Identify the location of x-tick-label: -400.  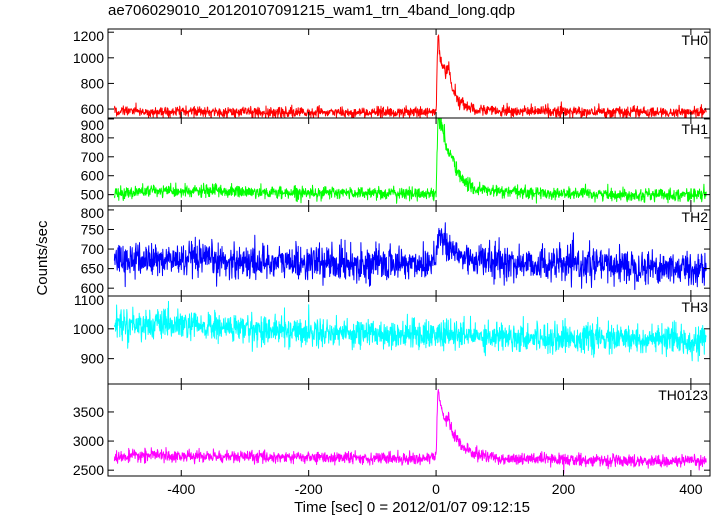
(181, 489).